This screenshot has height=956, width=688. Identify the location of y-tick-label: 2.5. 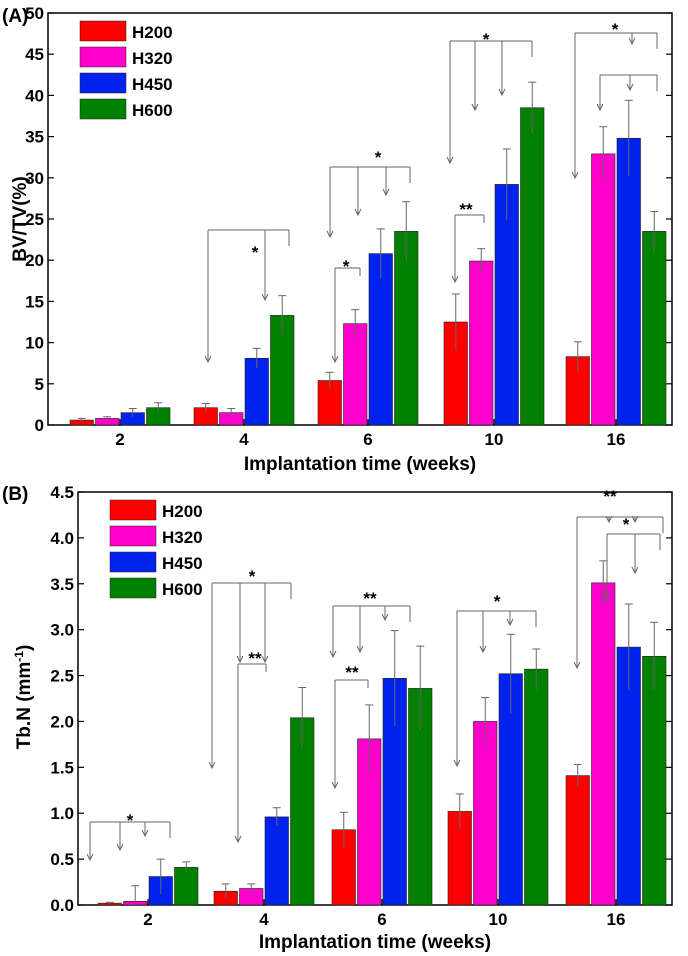
(62, 676).